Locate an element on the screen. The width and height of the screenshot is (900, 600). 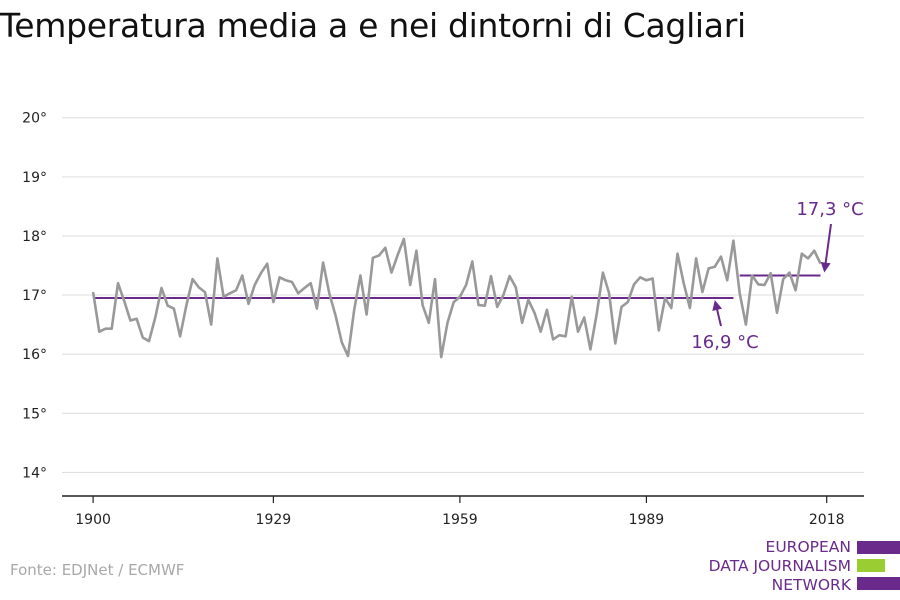
y-tick-label: 15° is located at coordinates (34, 414).